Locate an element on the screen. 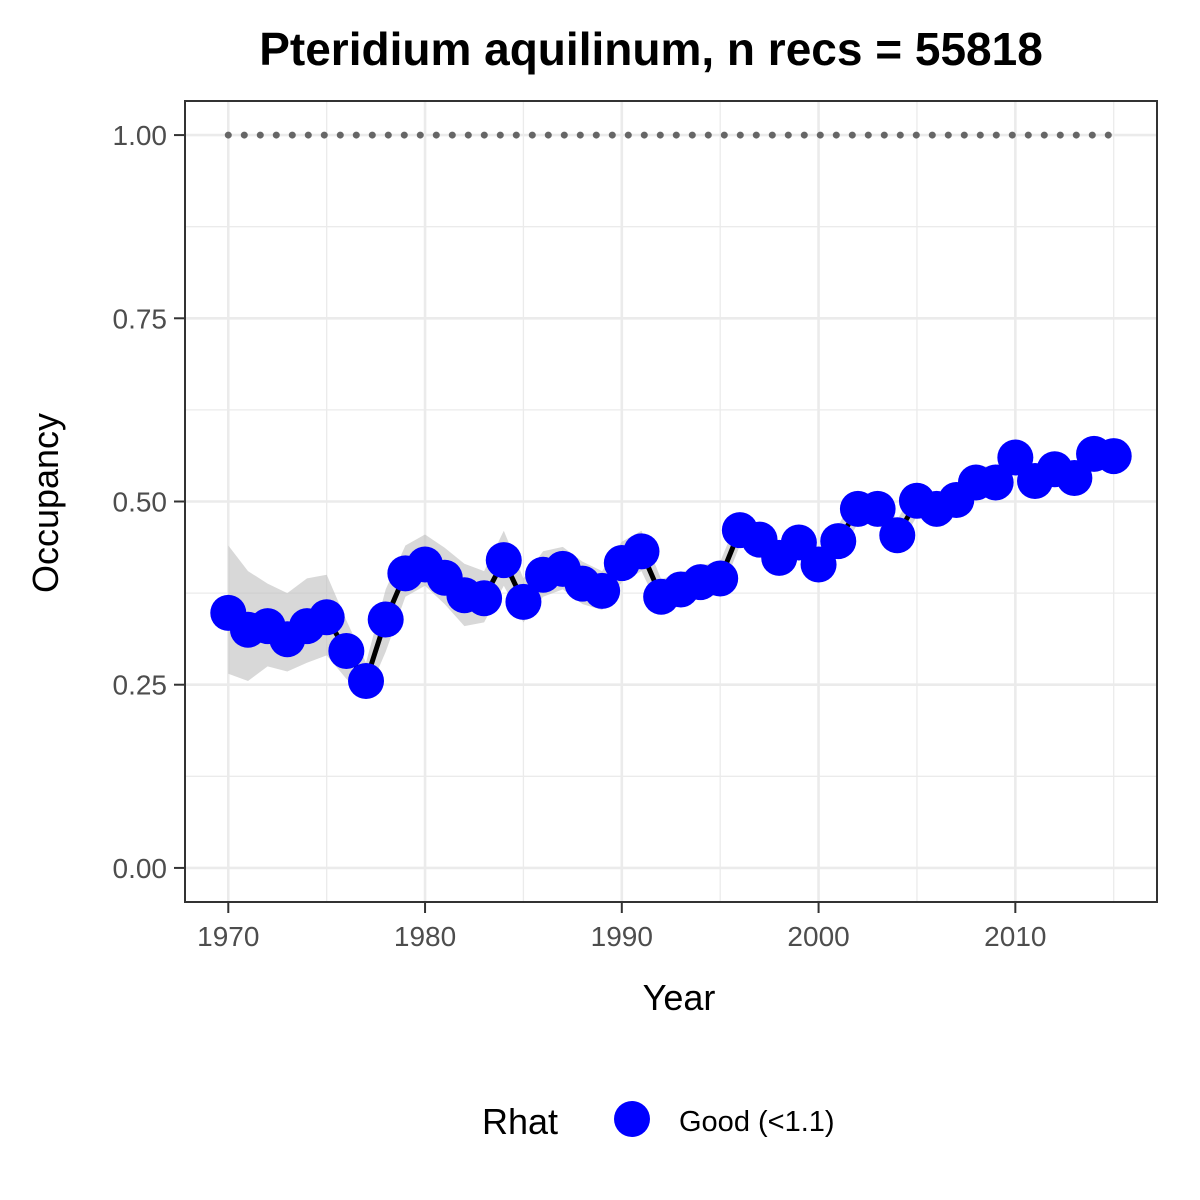 The height and width of the screenshot is (1200, 1200). data-point-1983 is located at coordinates (484, 598).